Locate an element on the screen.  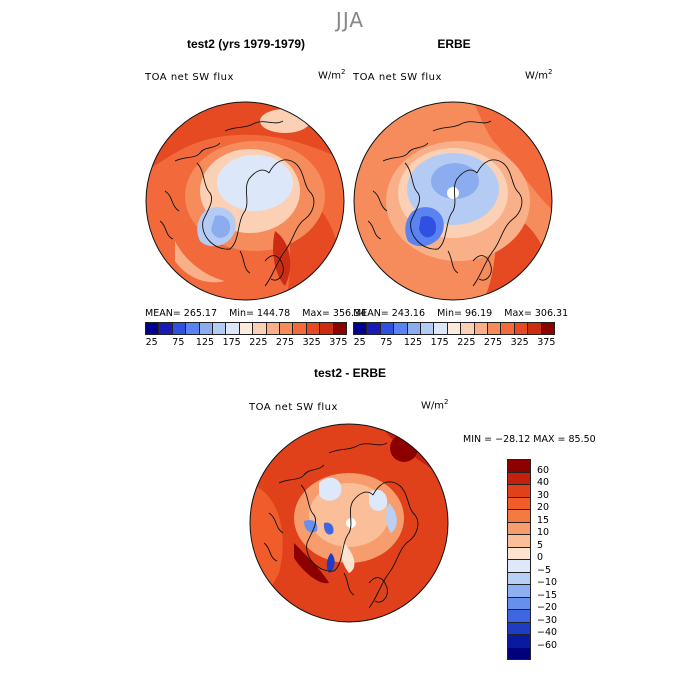
right-colorbar-ticks: 25 75 125 175 225 275 325 375 is located at coordinates (454, 343).